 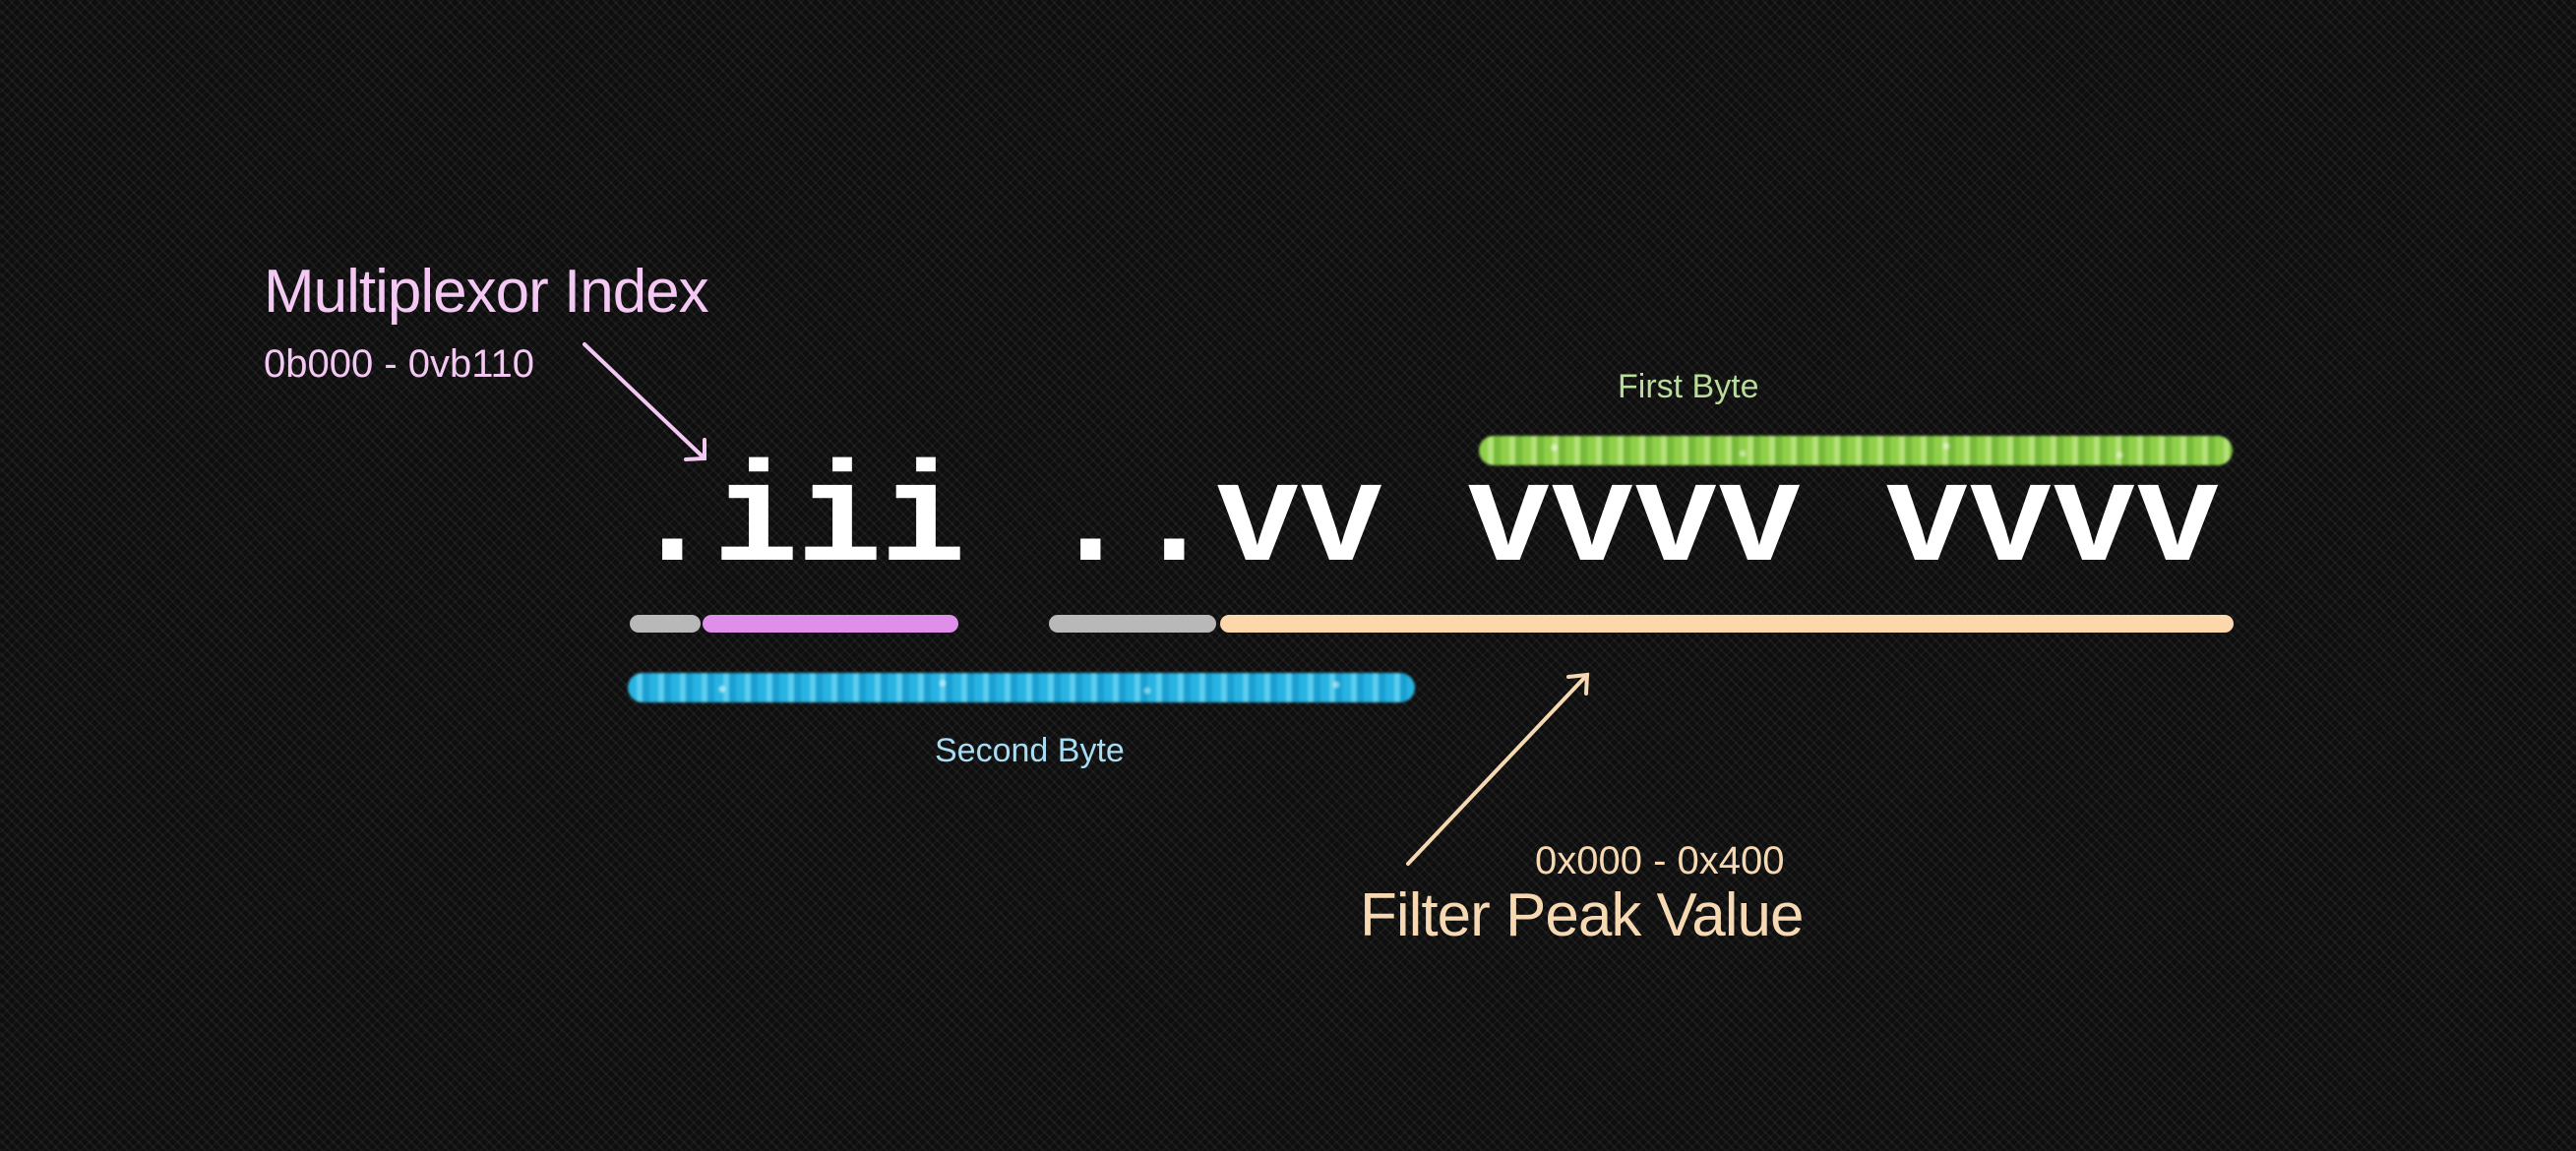 I want to click on multiplexor-index-title: Multiplexor Index, so click(x=487, y=292).